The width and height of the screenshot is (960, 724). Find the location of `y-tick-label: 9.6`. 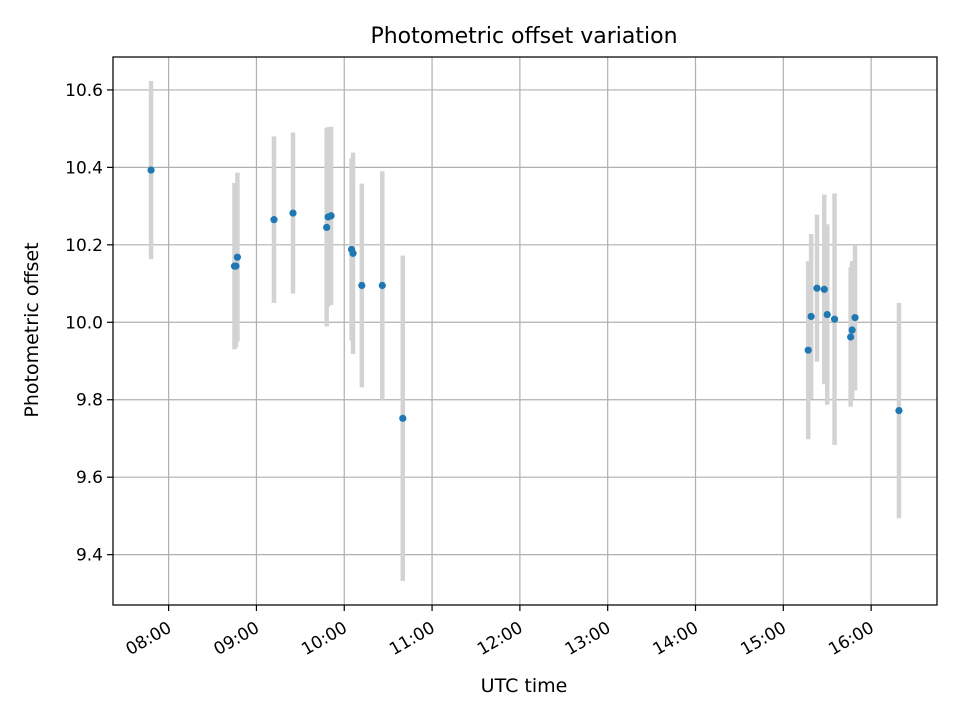

y-tick-label: 9.6 is located at coordinates (89, 478).